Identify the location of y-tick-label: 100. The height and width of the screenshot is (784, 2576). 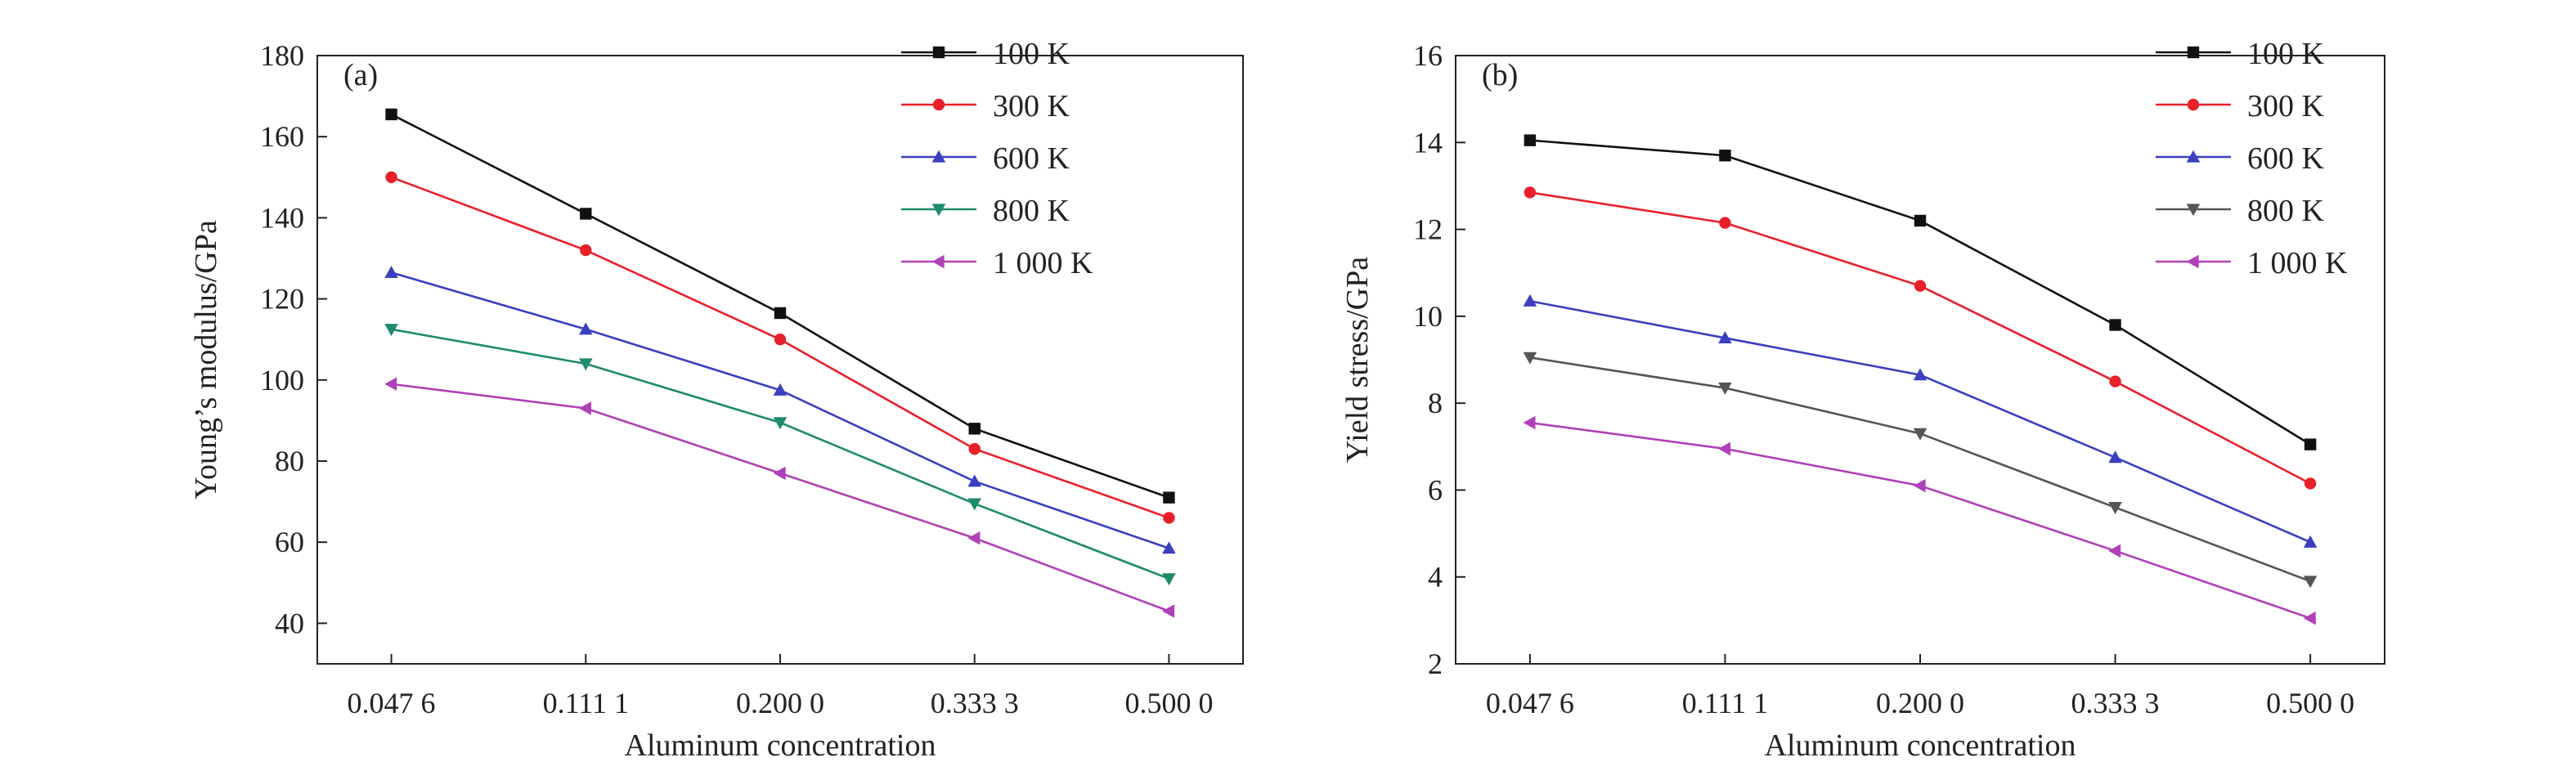
(282, 380).